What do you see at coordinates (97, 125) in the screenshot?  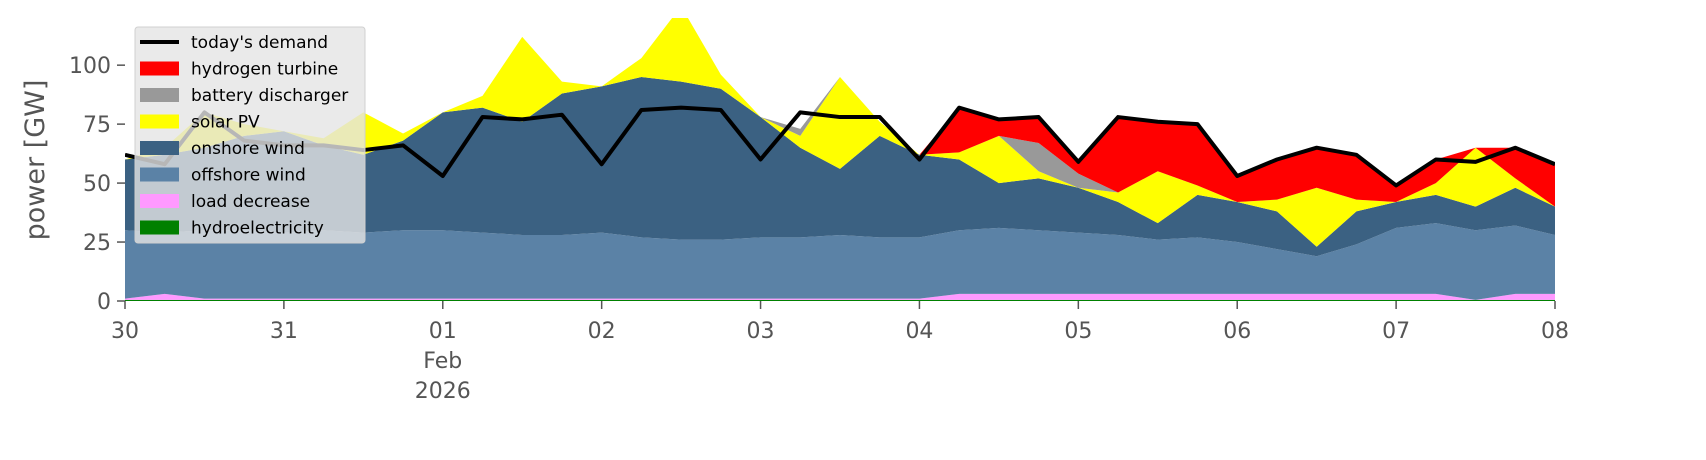 I see `y-tick-label: 75` at bounding box center [97, 125].